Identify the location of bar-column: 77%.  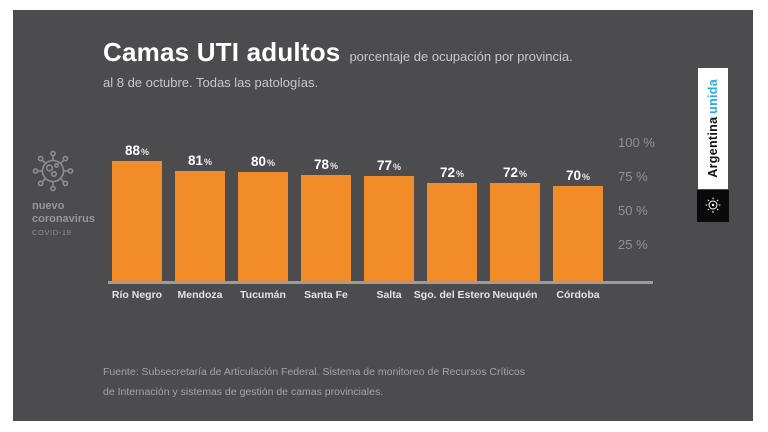
(389, 219).